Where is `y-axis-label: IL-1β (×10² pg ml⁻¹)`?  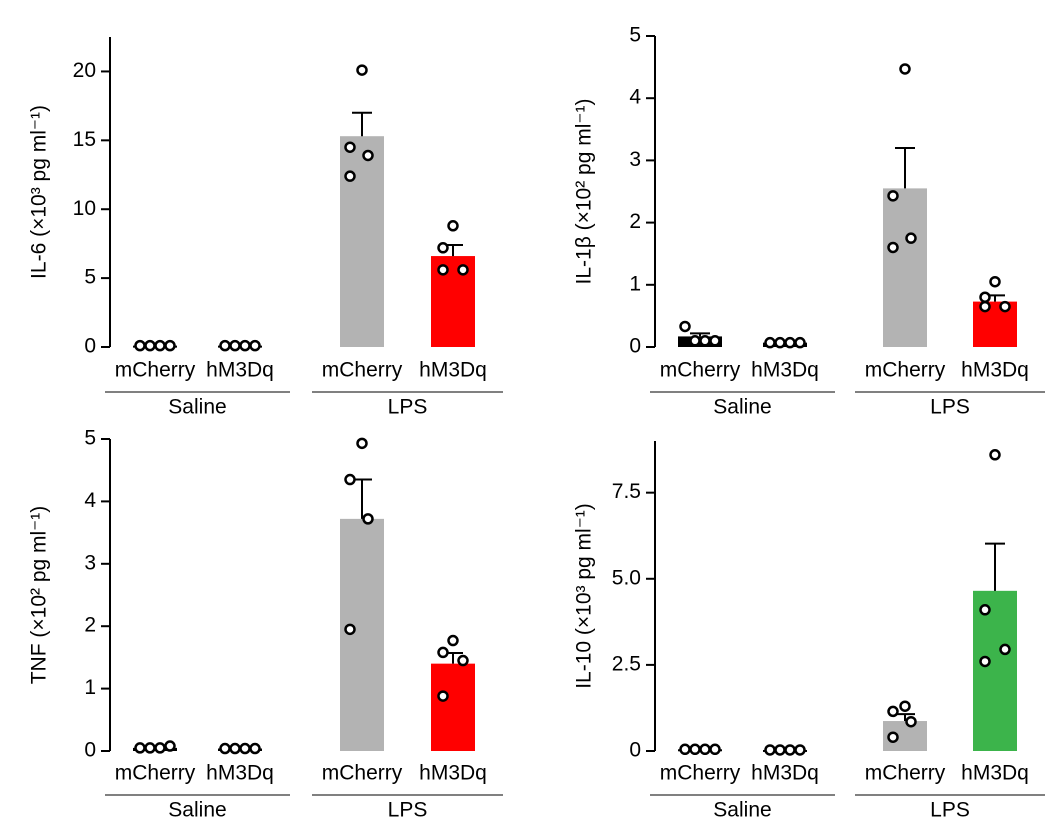
y-axis-label: IL-1β (×10² pg ml⁻¹) is located at coordinates (584, 192).